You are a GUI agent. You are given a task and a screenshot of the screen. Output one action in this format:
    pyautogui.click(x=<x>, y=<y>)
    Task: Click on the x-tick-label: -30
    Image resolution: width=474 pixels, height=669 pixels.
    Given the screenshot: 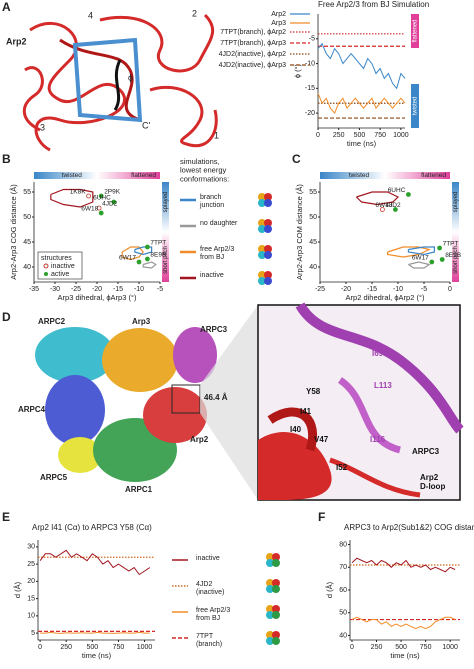 What is the action you would take?
    pyautogui.click(x=55, y=289)
    